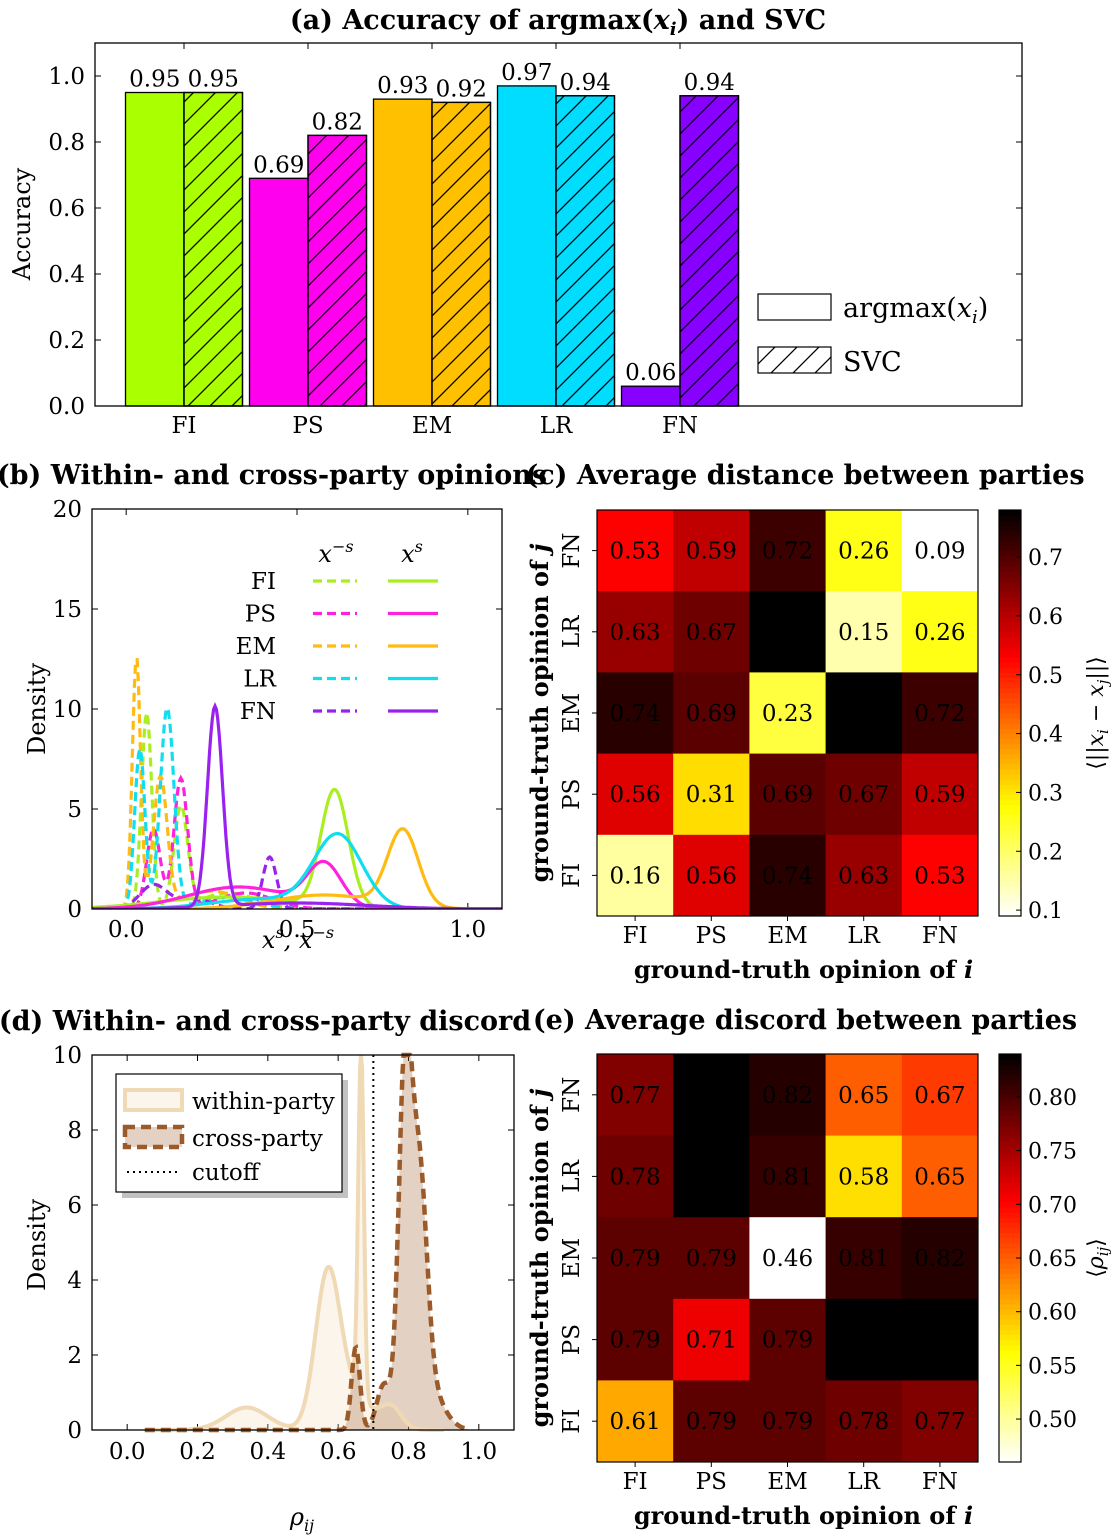 Image resolution: width=1119 pixels, height=1538 pixels. I want to click on x-axis-label-var: i, so click(968, 969).